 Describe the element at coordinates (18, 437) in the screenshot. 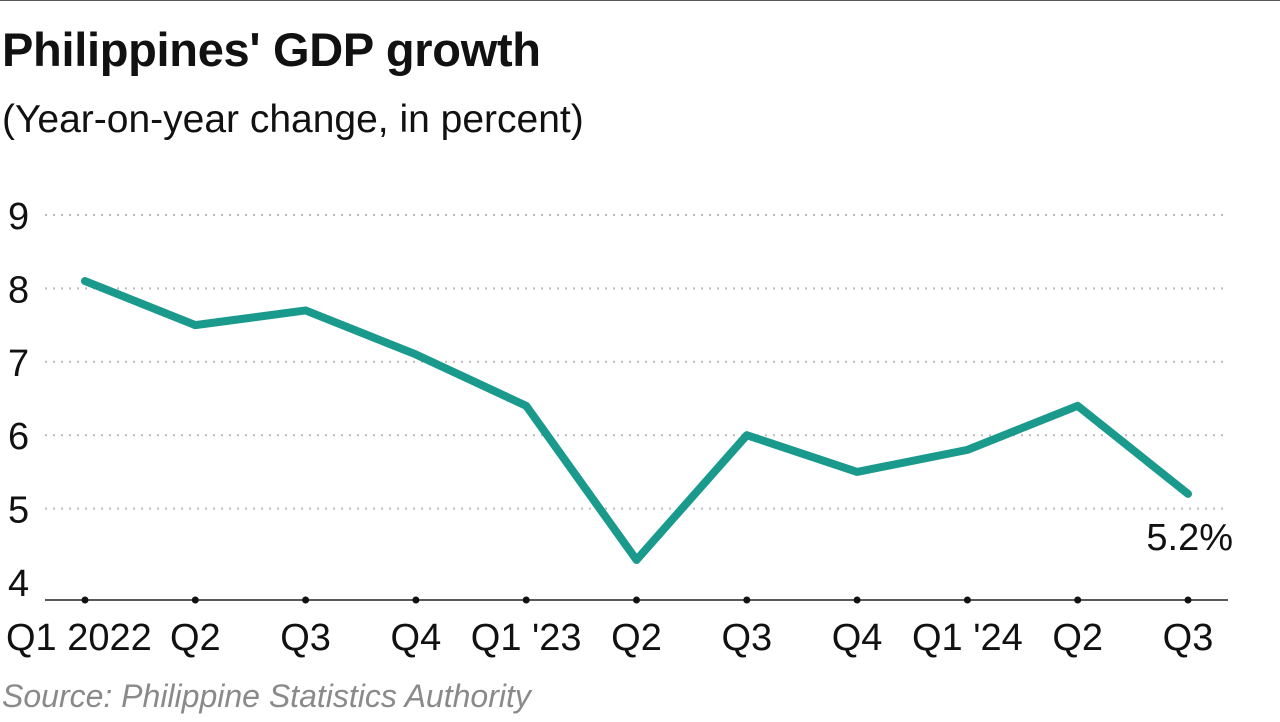

I see `y-tick-label: 6` at that location.